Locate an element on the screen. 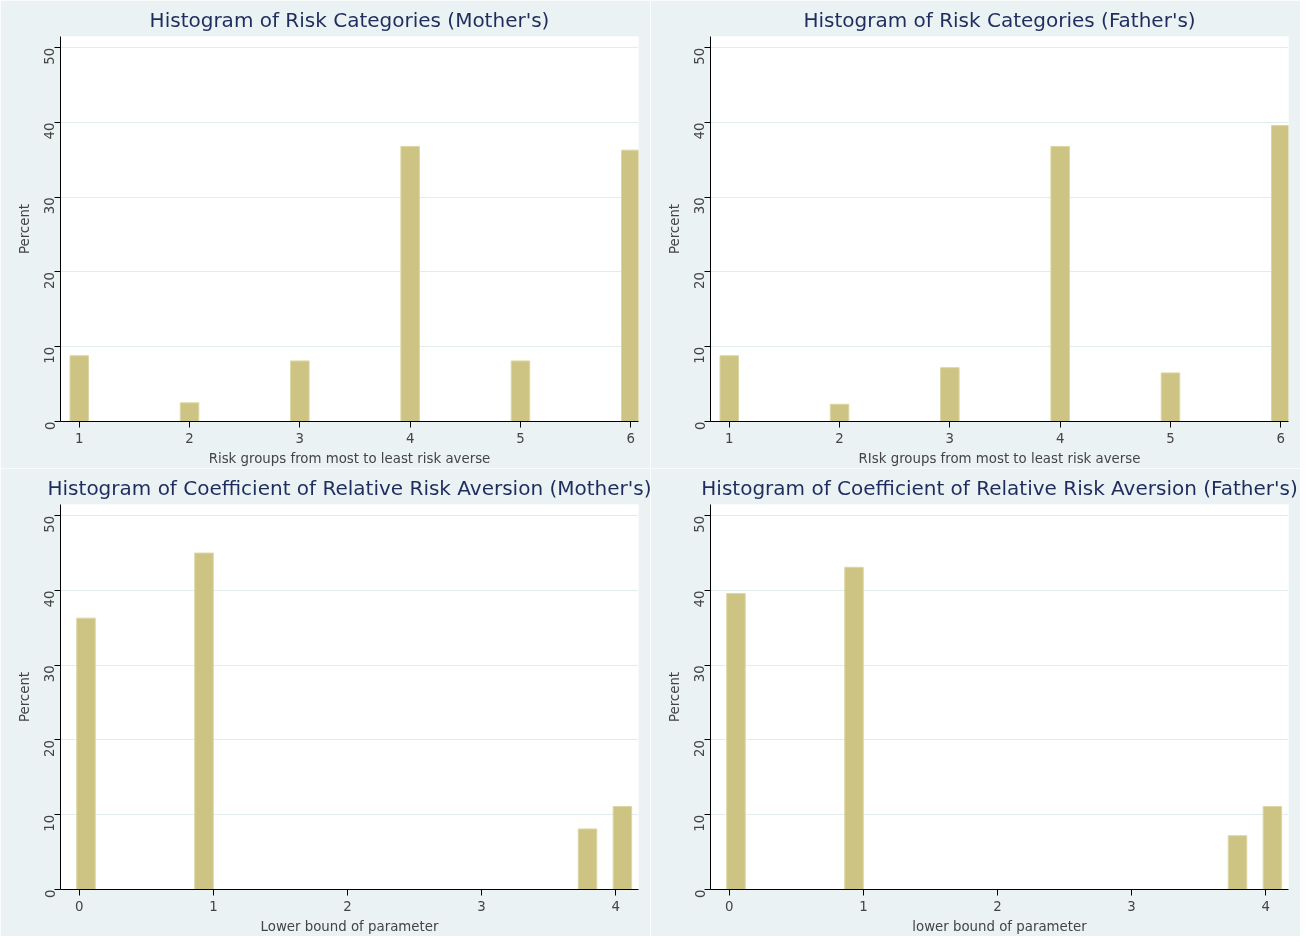  x-axis-title: RIsk groups from most to least risk averse is located at coordinates (999, 458).